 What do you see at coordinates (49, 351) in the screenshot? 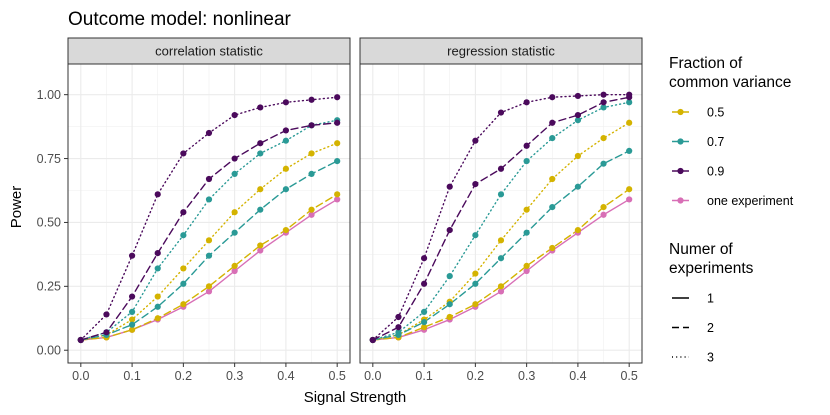
I see `y-tick-label: 0.00` at bounding box center [49, 351].